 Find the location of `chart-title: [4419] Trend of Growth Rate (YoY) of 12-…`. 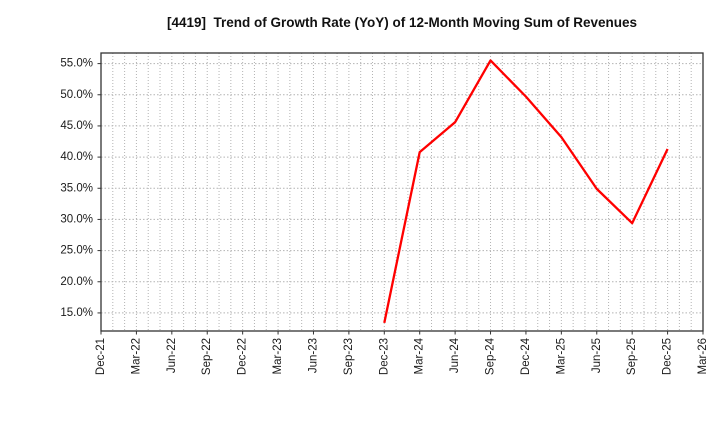

chart-title: [4419] Trend of Growth Rate (YoY) of 12-… is located at coordinates (402, 22).